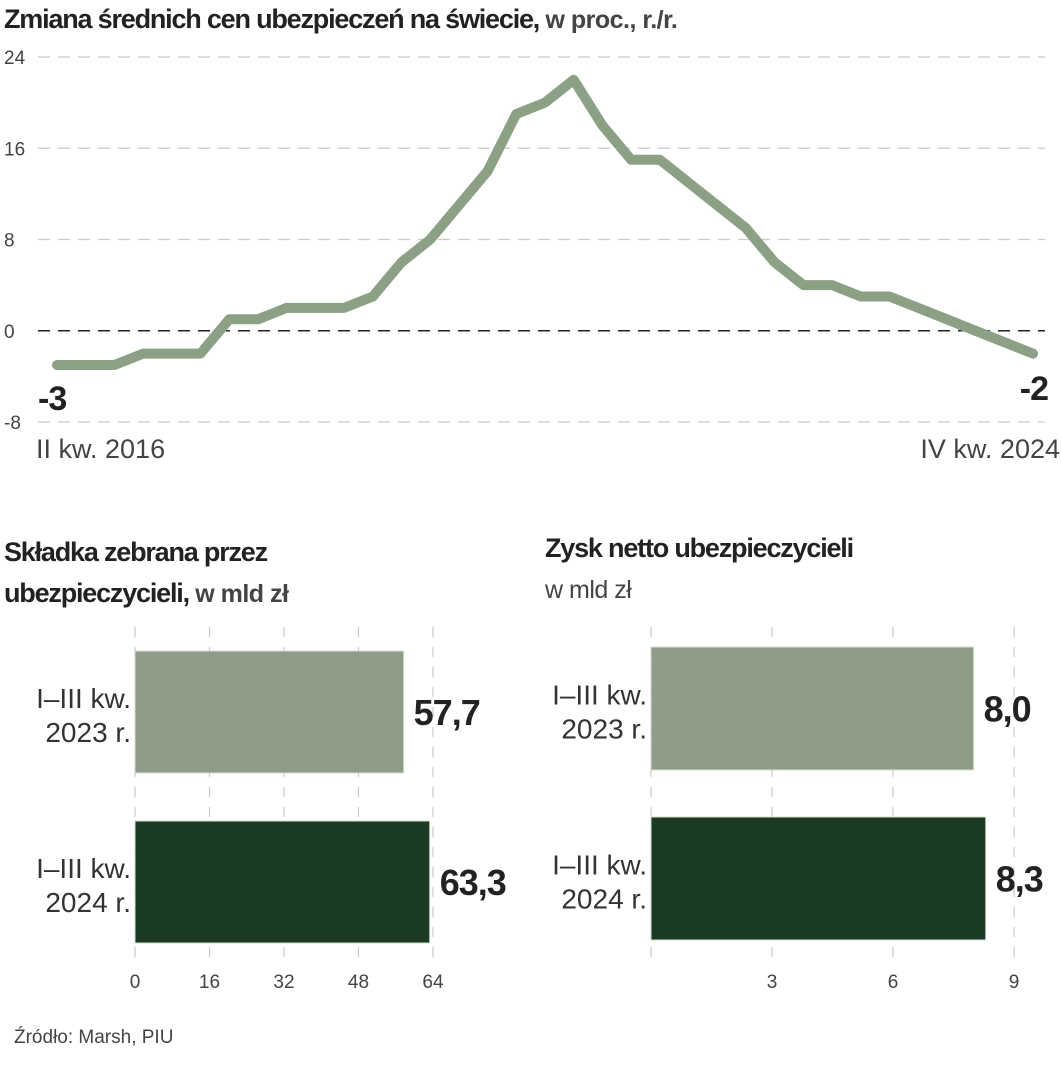 This screenshot has width=1062, height=1080. Describe the element at coordinates (9, 332) in the screenshot. I see `y-tick-label: 0` at that location.